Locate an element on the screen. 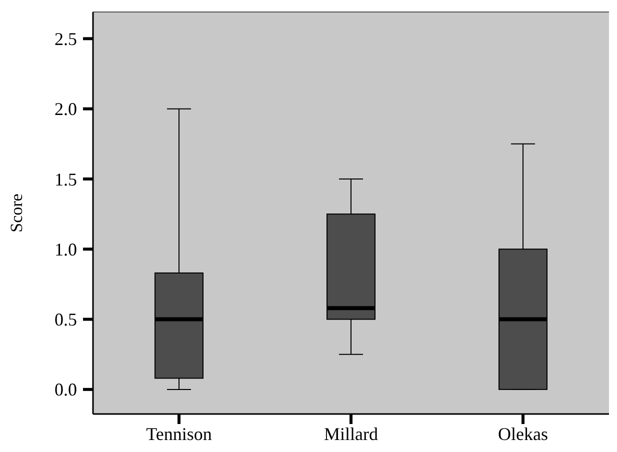 Image resolution: width=617 pixels, height=452 pixels. y-tick-label: 1.0 is located at coordinates (65, 249).